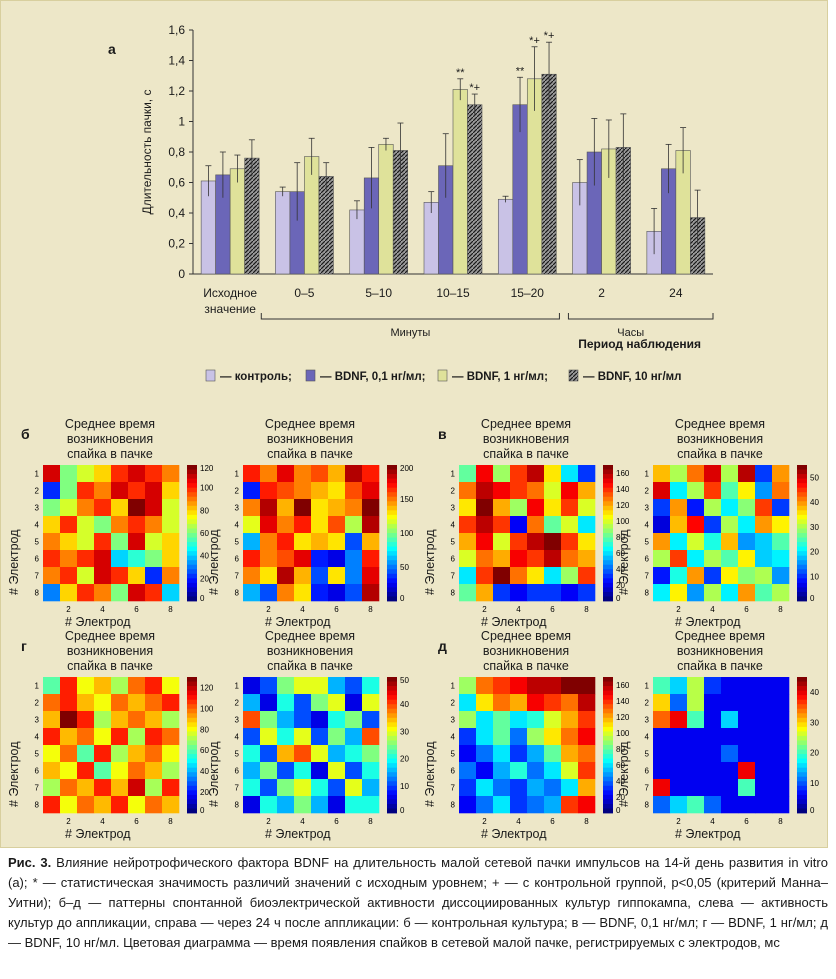 This screenshot has width=836, height=979. What do you see at coordinates (404, 681) in the screenshot?
I see `colorbar-tick-label: 50` at bounding box center [404, 681].